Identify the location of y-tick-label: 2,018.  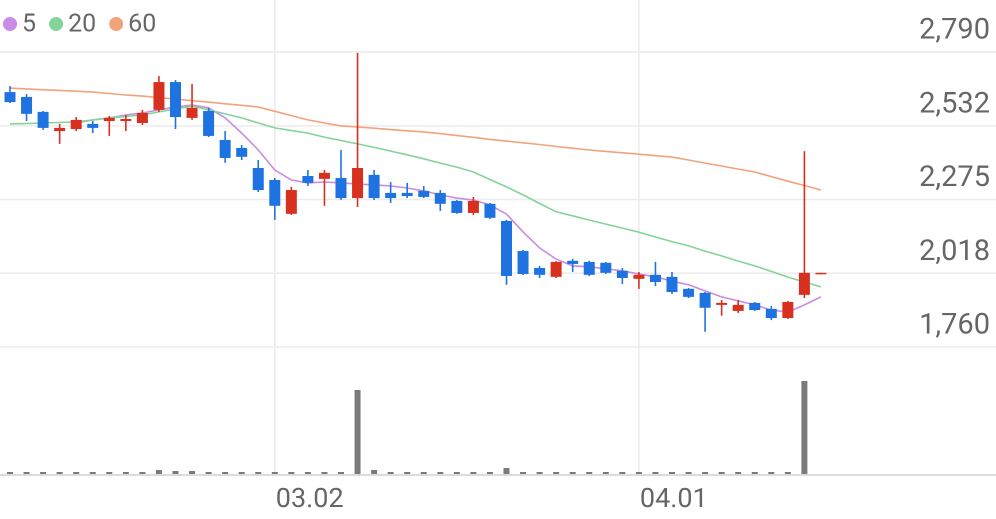
(954, 251).